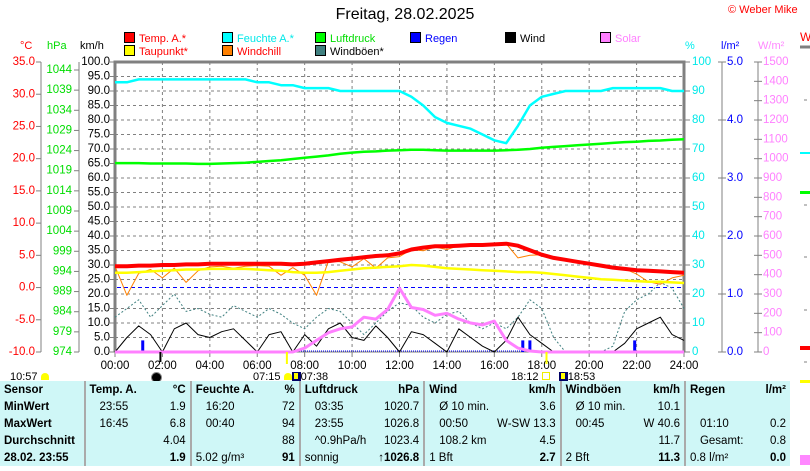 The height and width of the screenshot is (471, 810). What do you see at coordinates (458, 440) in the screenshot?
I see `table-cell: 108.2 km` at bounding box center [458, 440].